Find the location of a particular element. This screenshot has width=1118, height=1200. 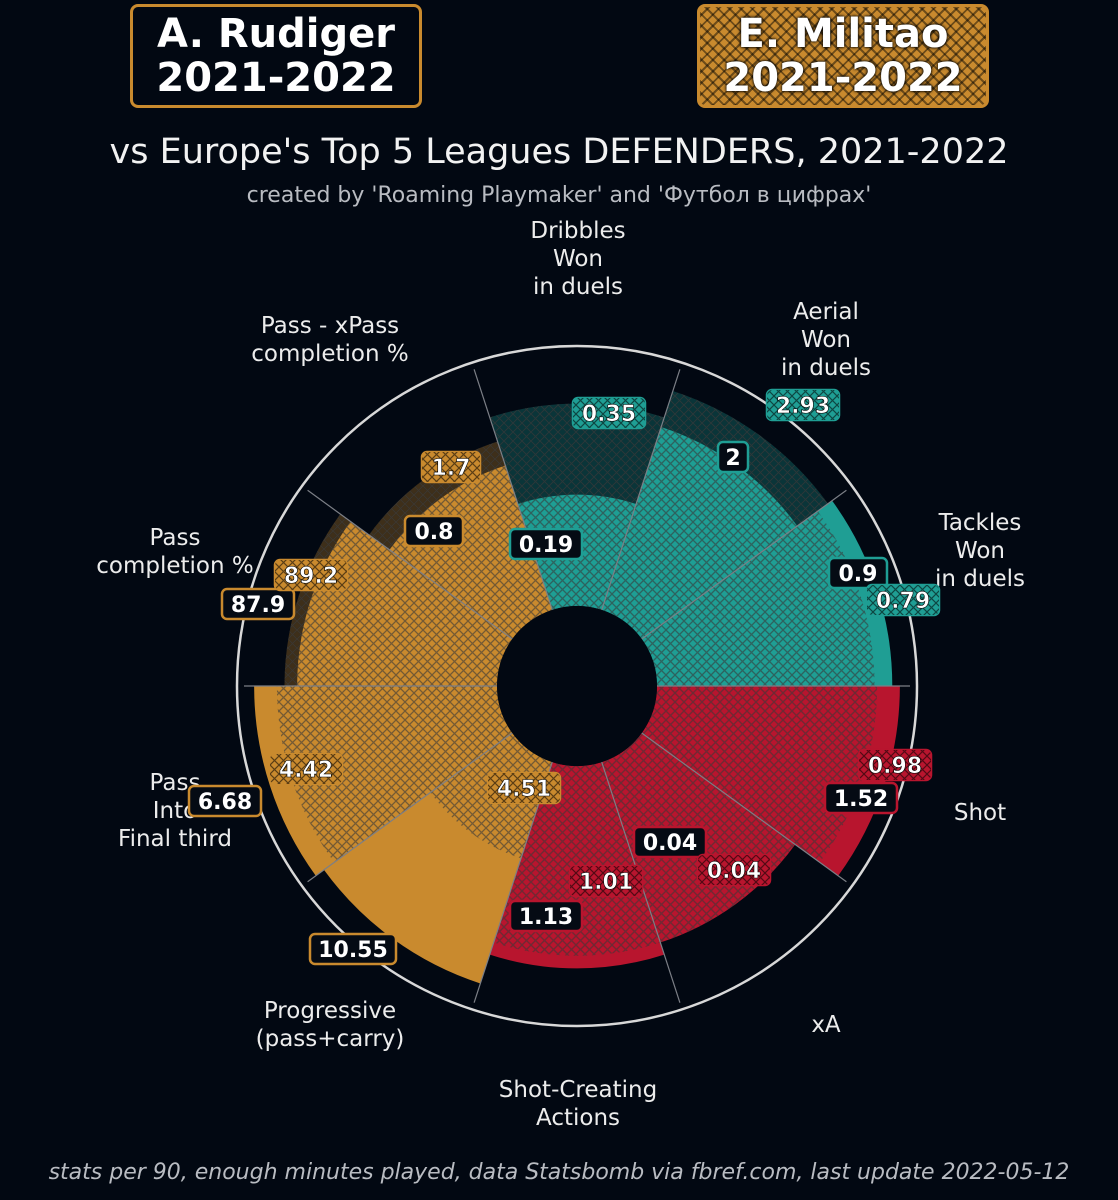

value-militao-dribbles-won-in-duels: 0.35 is located at coordinates (609, 413).